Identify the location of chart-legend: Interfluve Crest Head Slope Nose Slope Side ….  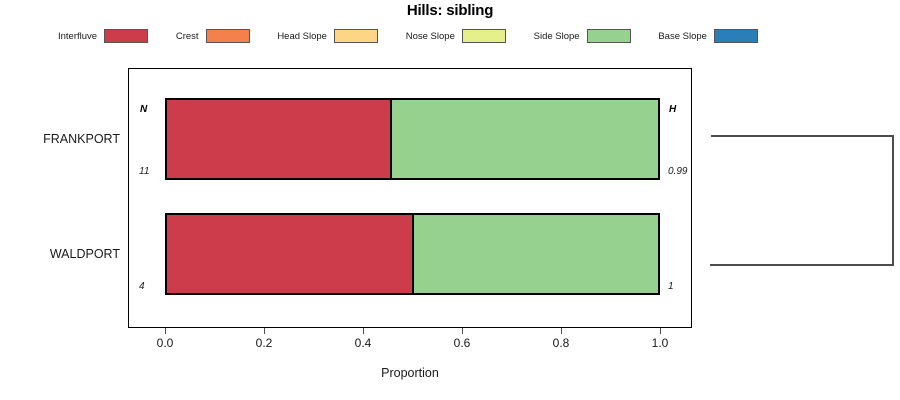
(408, 36).